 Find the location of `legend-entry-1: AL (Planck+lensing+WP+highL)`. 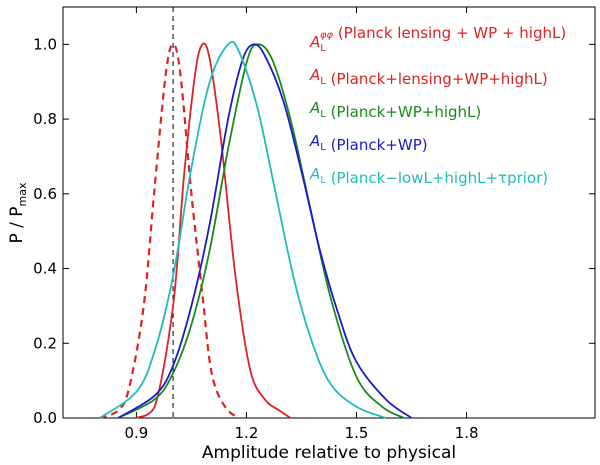

legend-entry-1: AL (Planck+lensing+WP+highL) is located at coordinates (428, 77).